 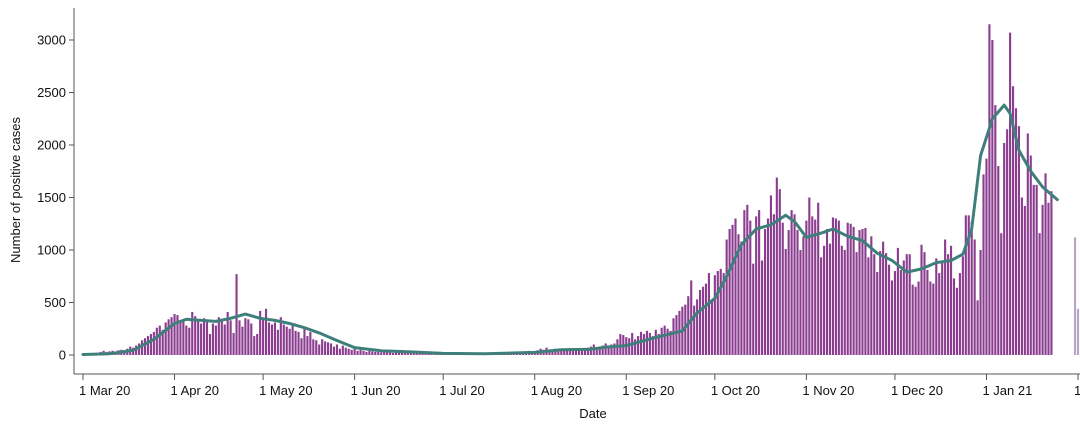 What do you see at coordinates (556, 390) in the screenshot?
I see `x-tick-label: 1 Aug 20` at bounding box center [556, 390].